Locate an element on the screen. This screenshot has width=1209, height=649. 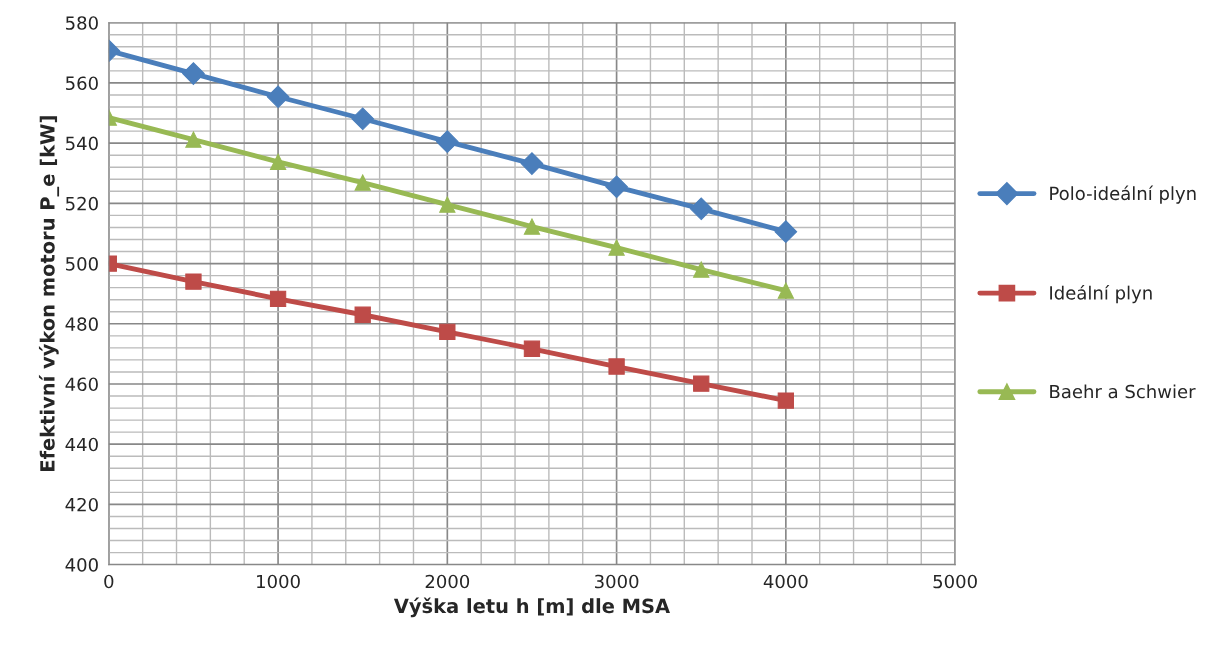
x-axis-title: Výška letu h [m] dle MSA is located at coordinates (531, 607).